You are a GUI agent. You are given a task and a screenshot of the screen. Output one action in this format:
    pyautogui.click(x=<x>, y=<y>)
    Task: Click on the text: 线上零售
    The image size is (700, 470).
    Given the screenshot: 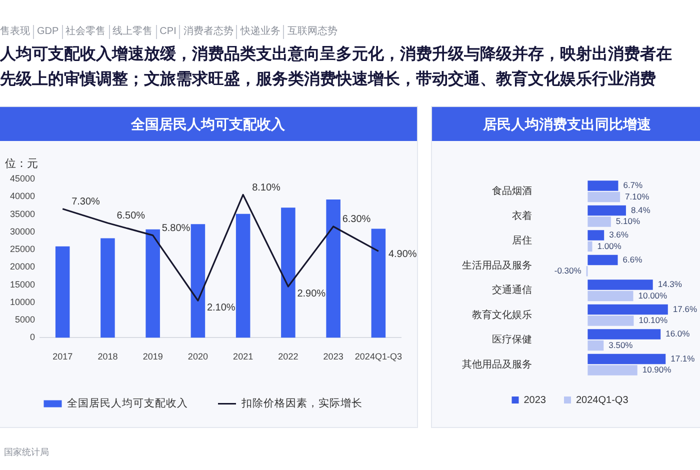 What is the action you would take?
    pyautogui.click(x=132, y=32)
    